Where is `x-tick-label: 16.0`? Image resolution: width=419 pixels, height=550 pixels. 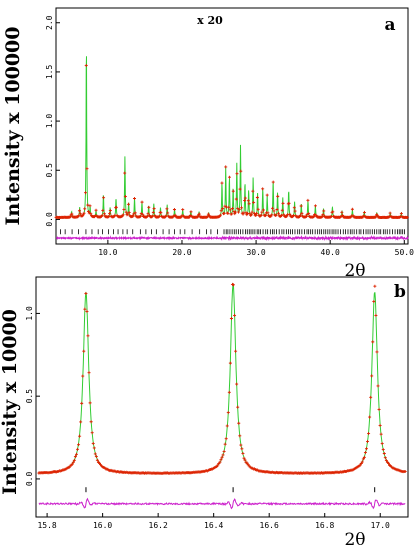
x-tick-label: 16.0 is located at coordinates (102, 525).